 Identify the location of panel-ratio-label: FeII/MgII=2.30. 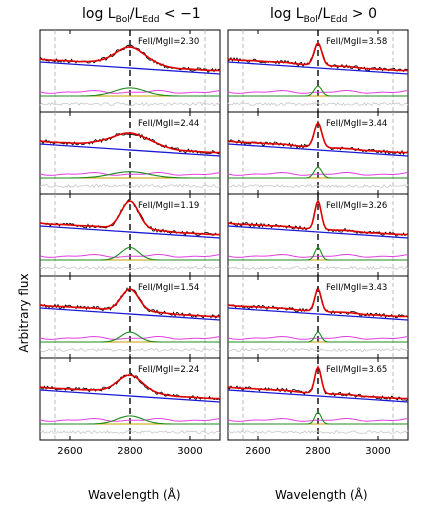
(168, 42).